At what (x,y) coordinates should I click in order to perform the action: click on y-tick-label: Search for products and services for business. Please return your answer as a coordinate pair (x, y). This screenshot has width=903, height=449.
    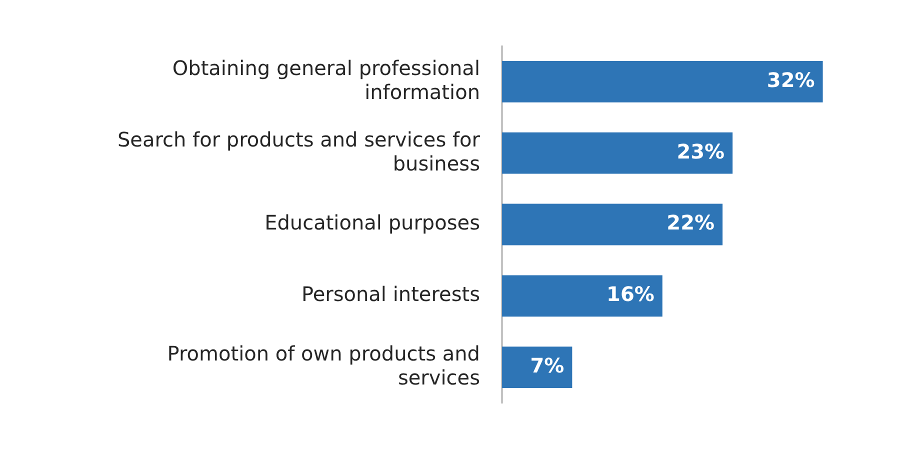
    Looking at the image, I should click on (299, 151).